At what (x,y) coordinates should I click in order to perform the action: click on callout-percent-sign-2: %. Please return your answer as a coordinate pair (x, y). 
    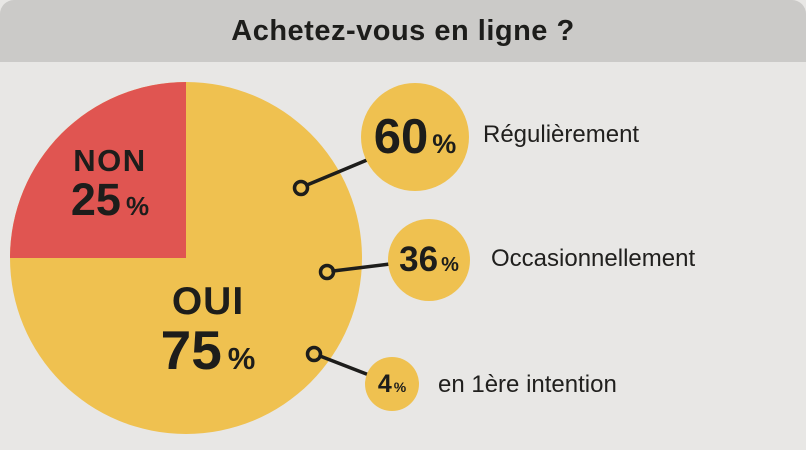
    Looking at the image, I should click on (450, 265).